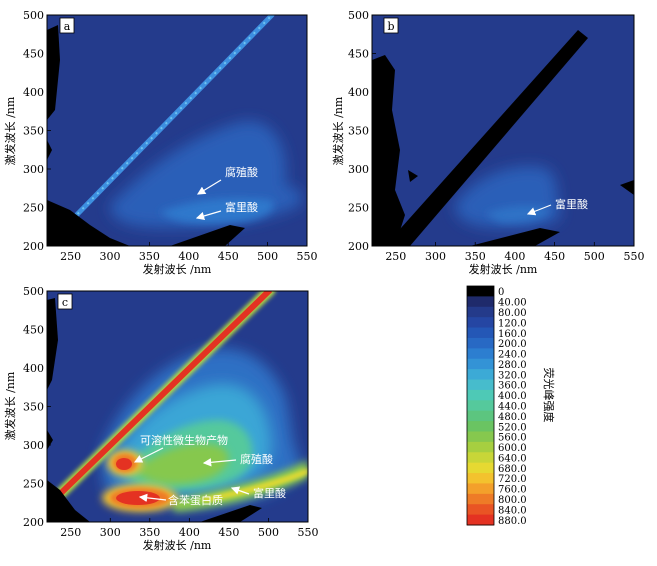 The height and width of the screenshot is (566, 657). Describe the element at coordinates (501, 292) in the screenshot. I see `colorbar-label: 0` at that location.